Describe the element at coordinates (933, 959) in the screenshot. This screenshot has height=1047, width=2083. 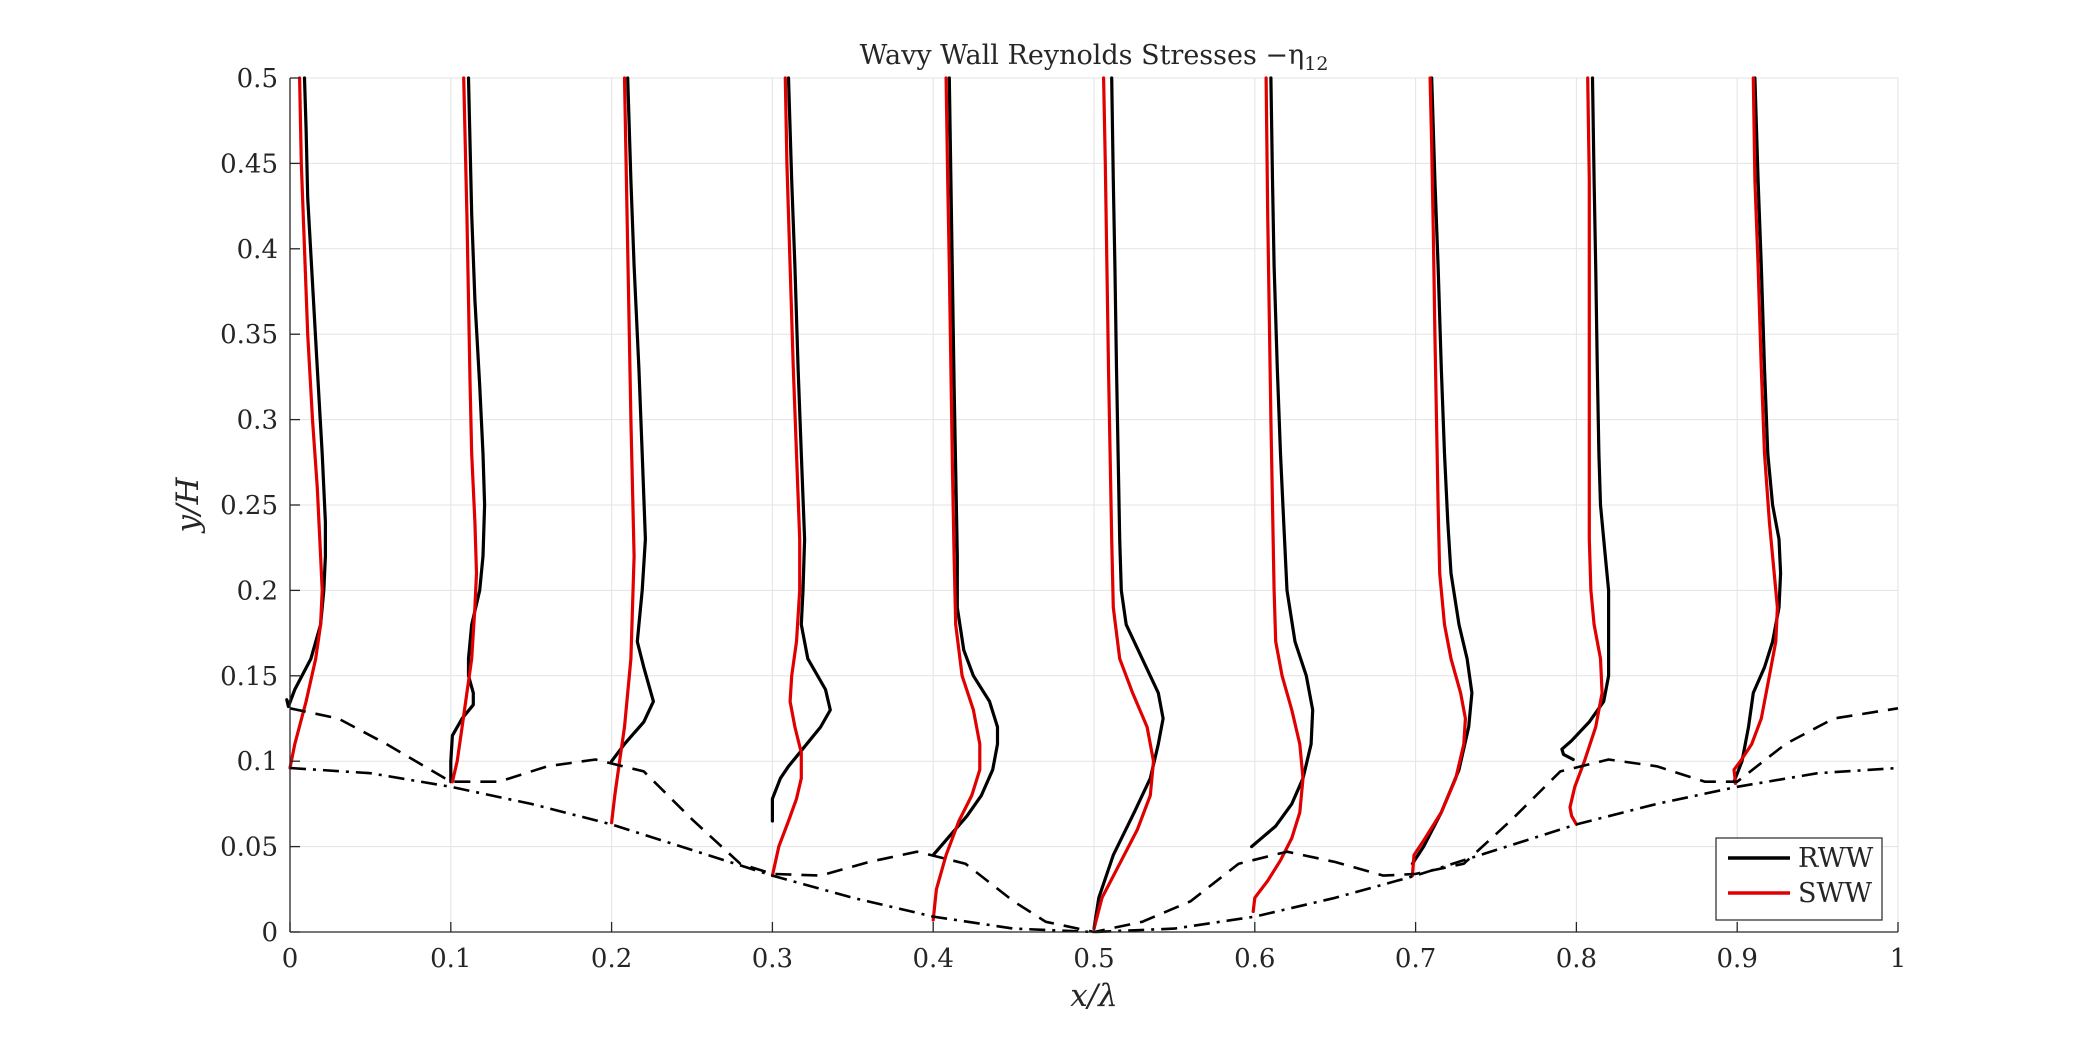
I see `x-tick-label: 0.4` at that location.